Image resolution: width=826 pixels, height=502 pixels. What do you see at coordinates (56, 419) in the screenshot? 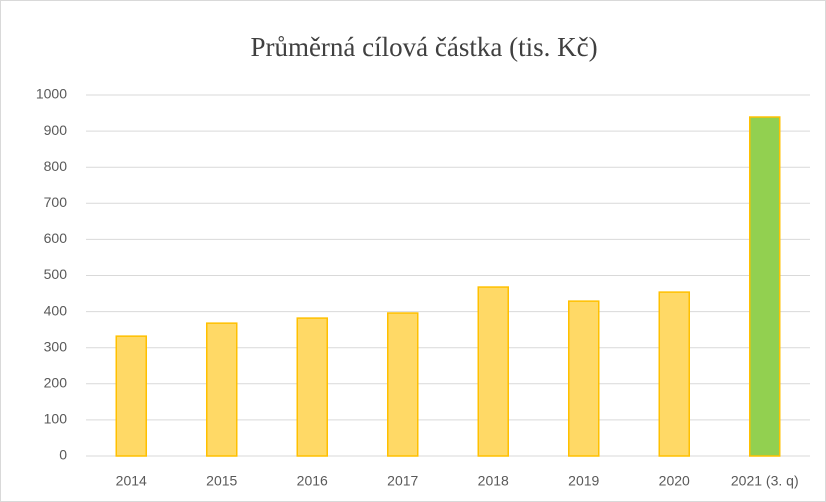
I see `y-tick-label: 100` at bounding box center [56, 419].